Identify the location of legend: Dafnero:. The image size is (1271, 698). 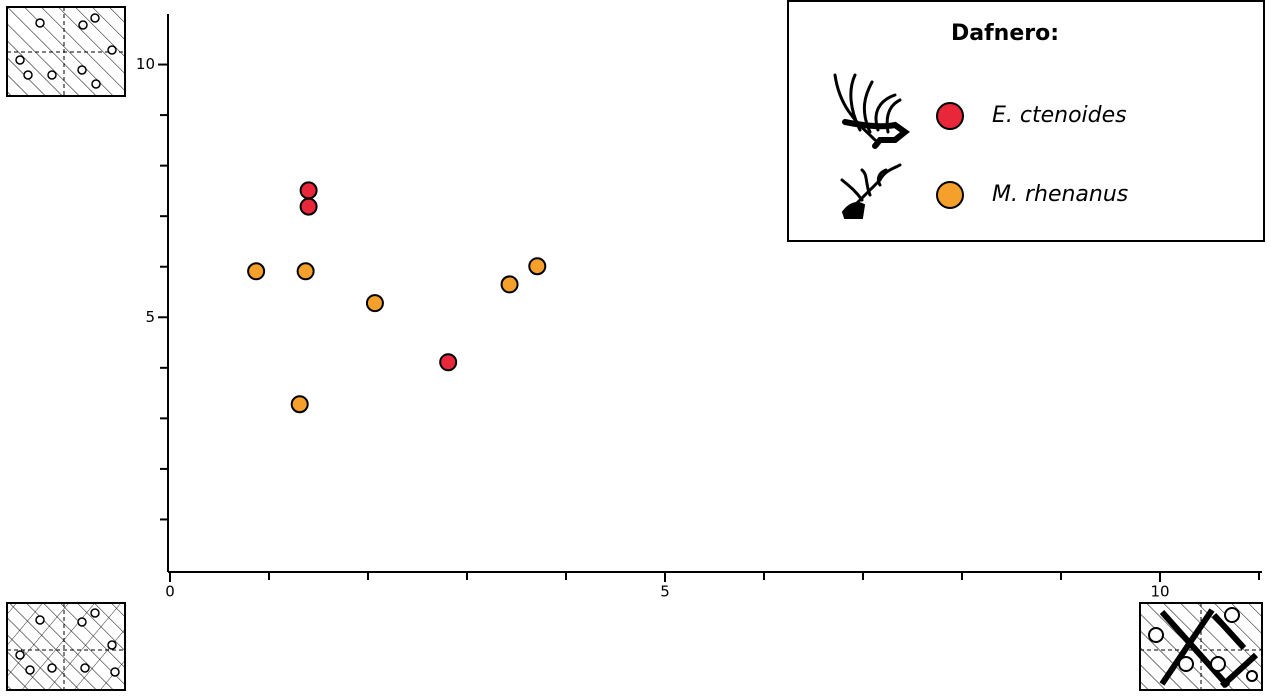
(1026, 121).